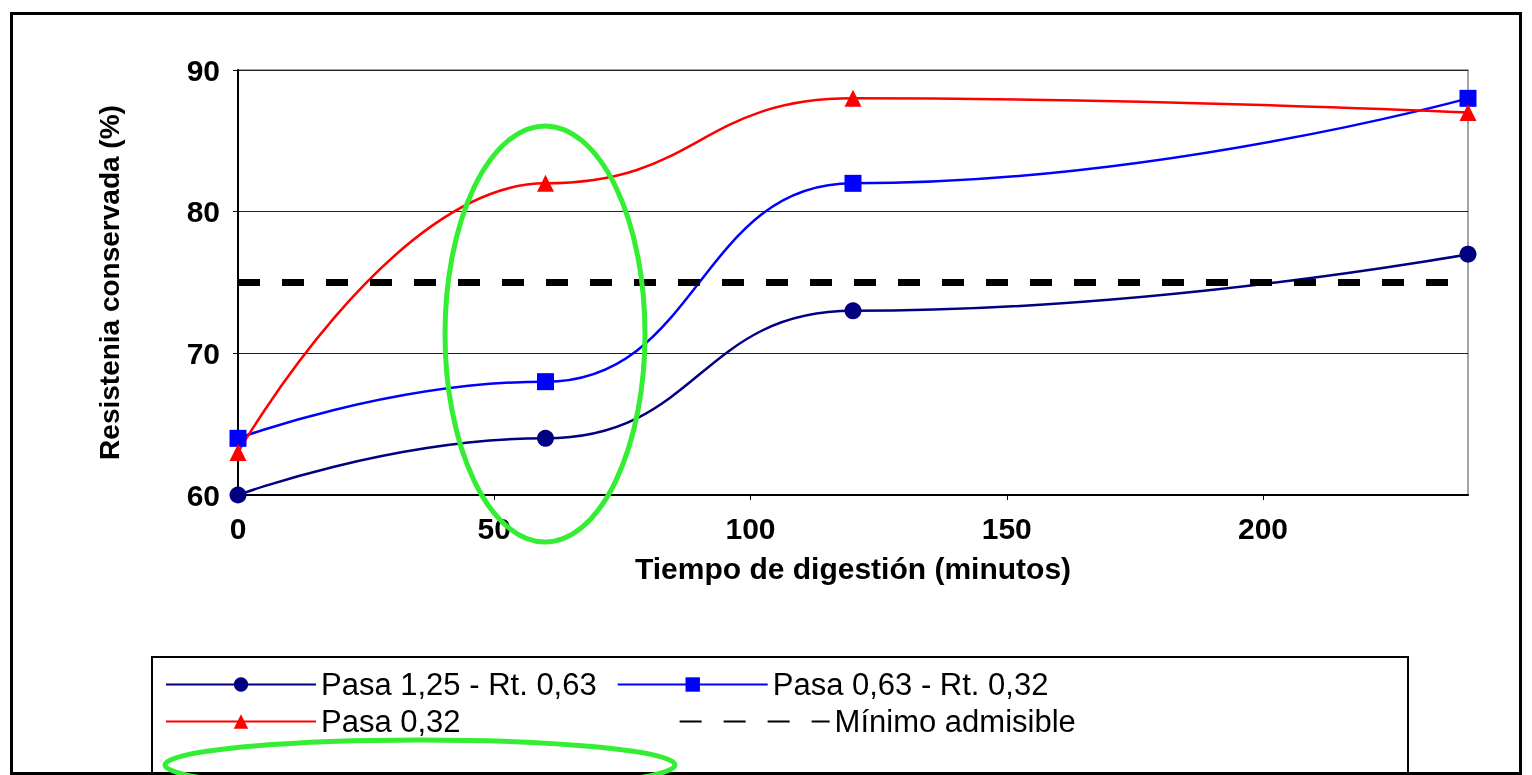 This screenshot has height=775, width=1532. Describe the element at coordinates (238, 528) in the screenshot. I see `x-tick-label: 0` at that location.